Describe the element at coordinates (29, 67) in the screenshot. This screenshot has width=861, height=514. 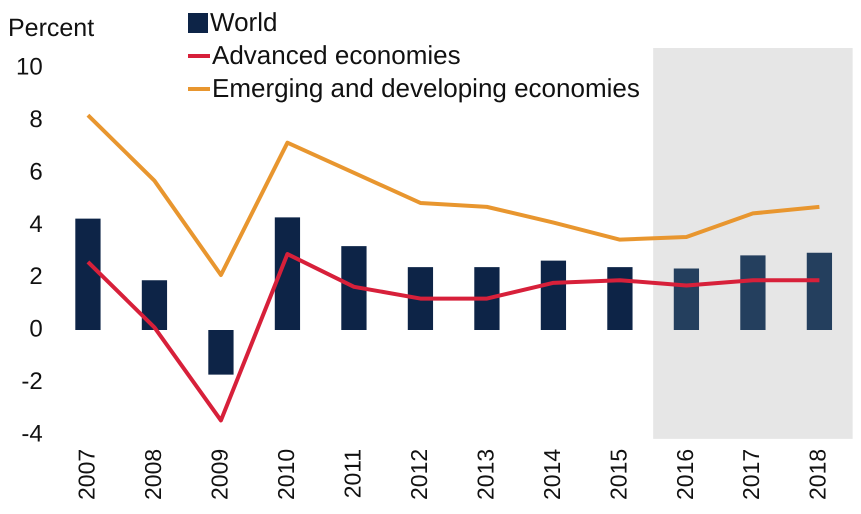
I see `y-tick-label: 10` at that location.